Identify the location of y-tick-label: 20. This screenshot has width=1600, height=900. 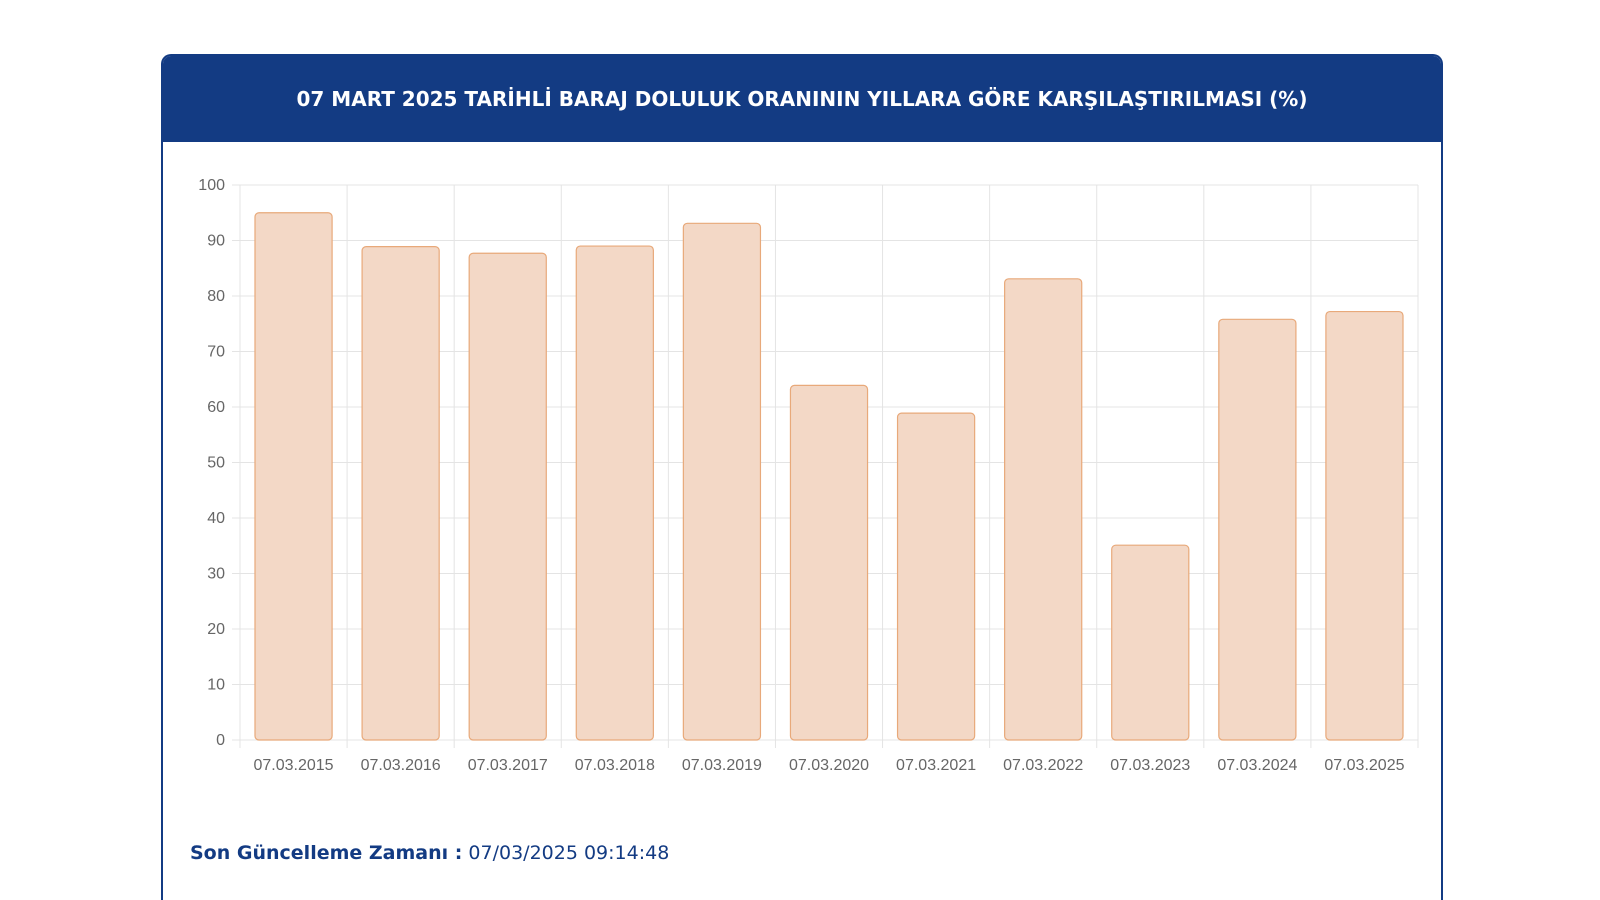
(216, 629).